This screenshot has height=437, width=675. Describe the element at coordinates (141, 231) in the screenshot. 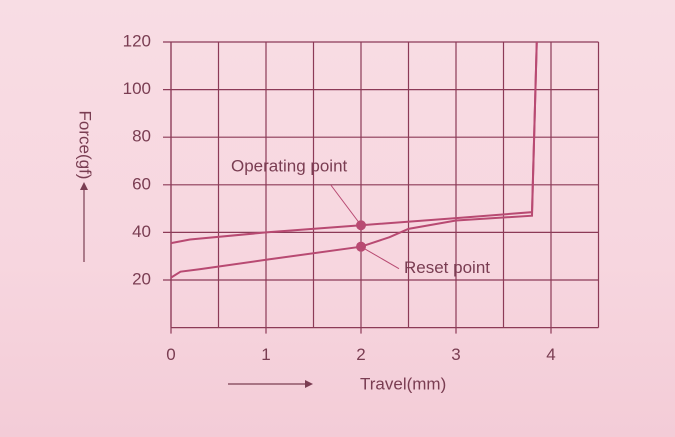

I see `y-tick-label: 40` at that location.